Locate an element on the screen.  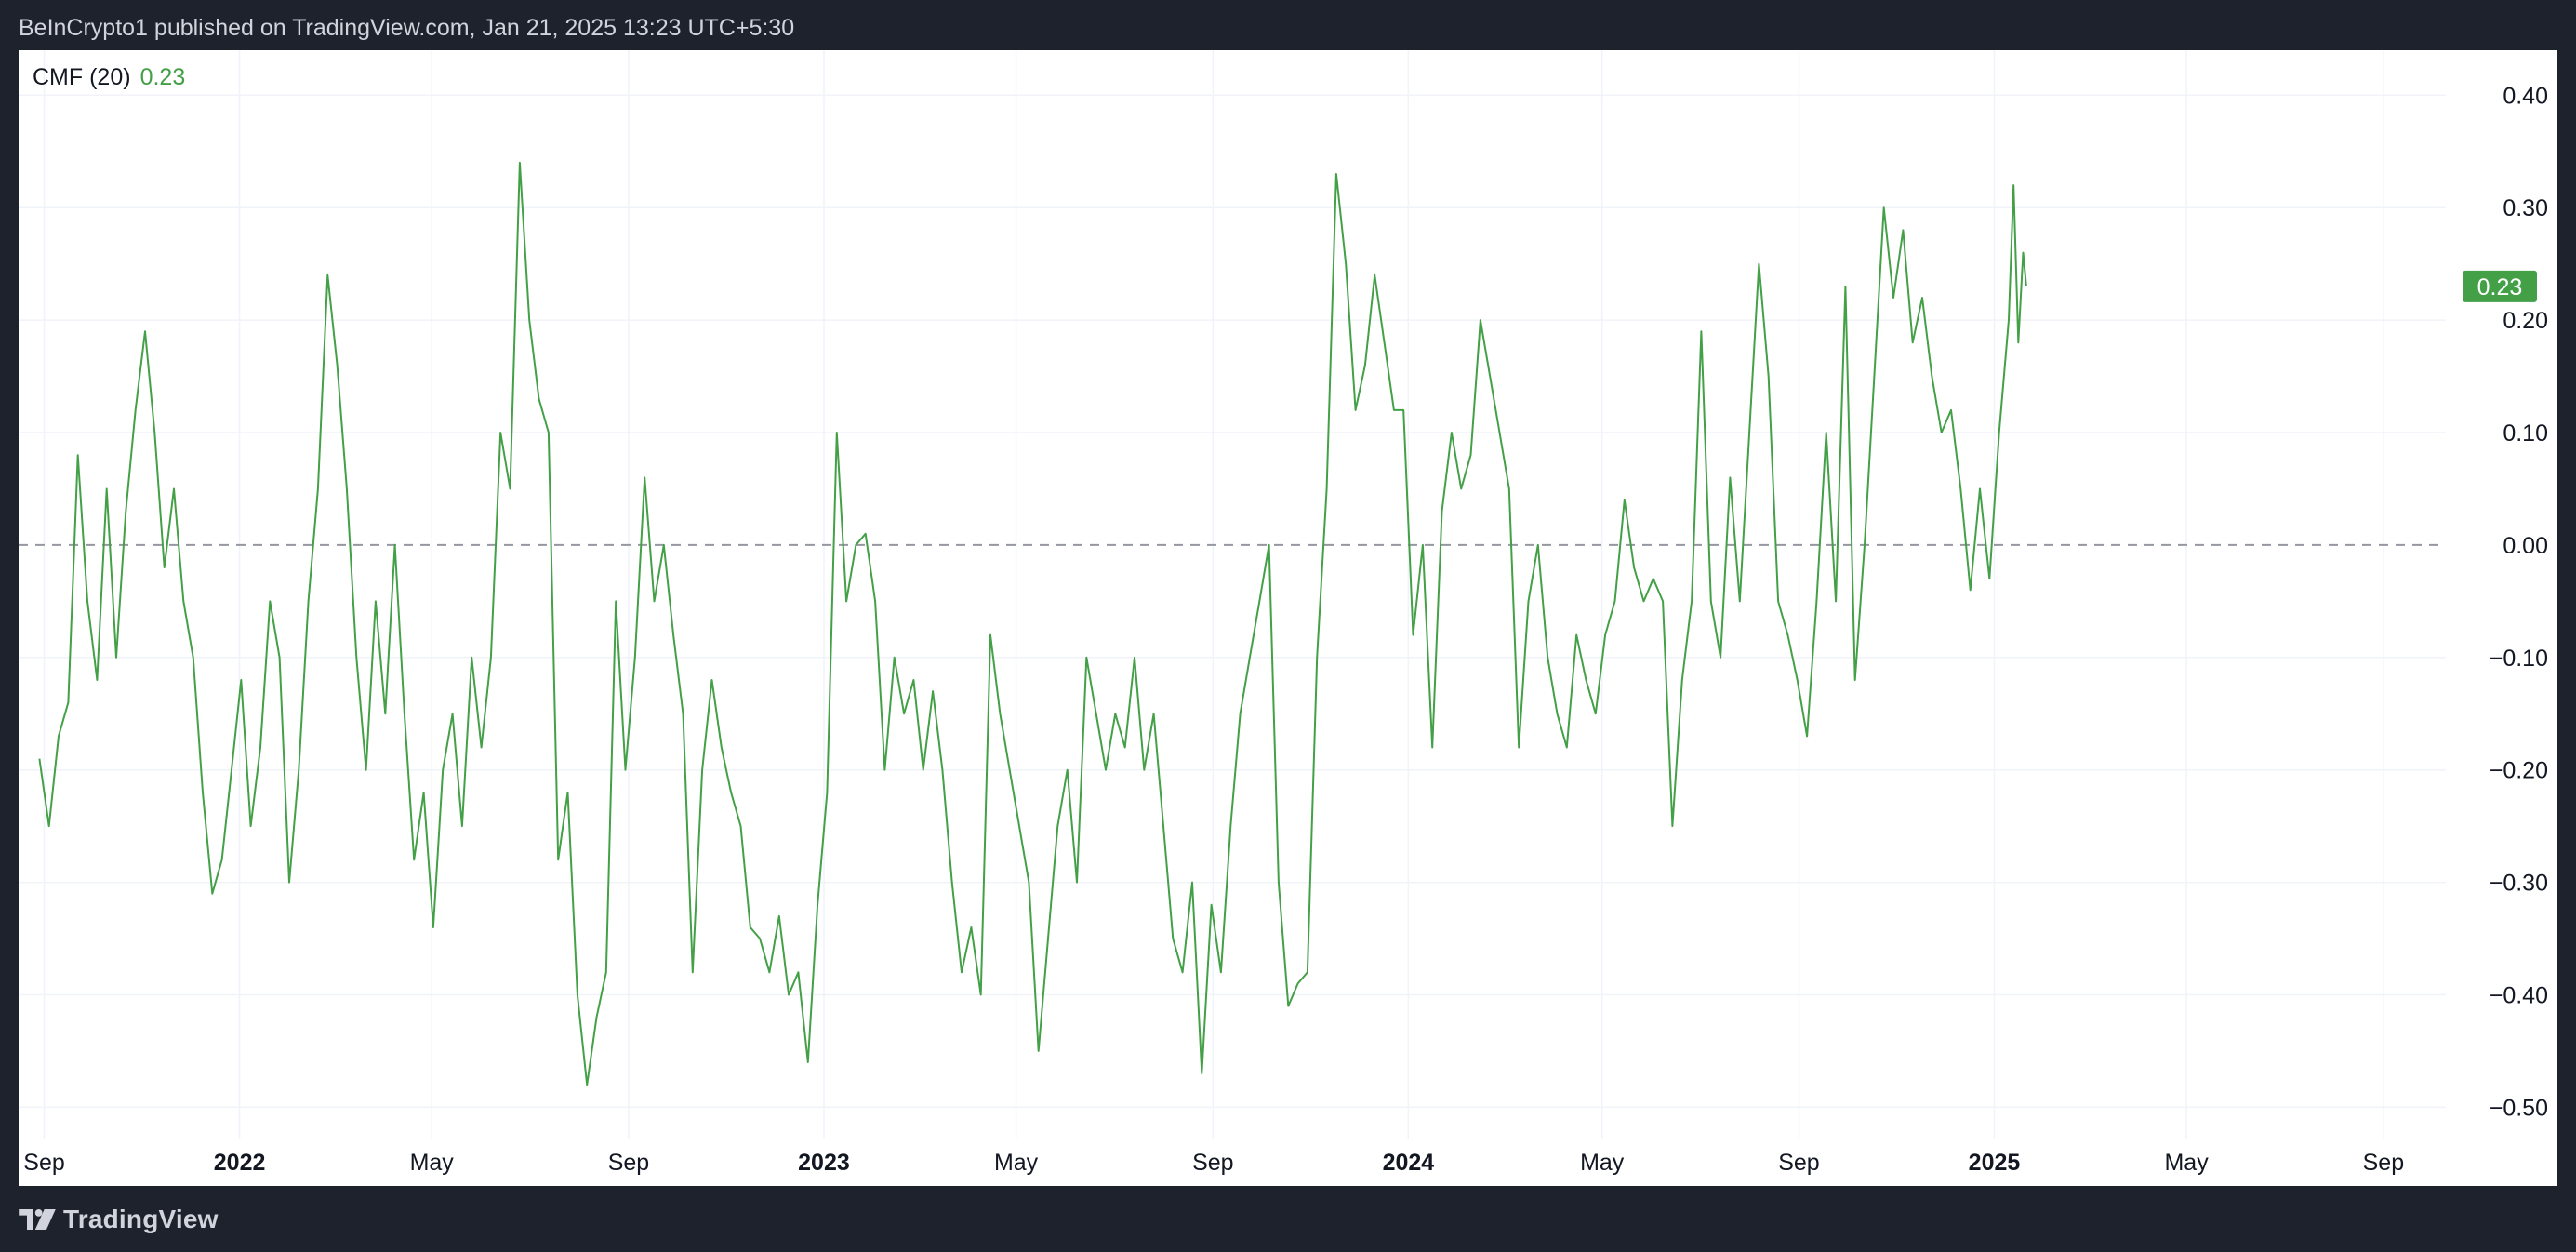
current-value-badge-bg is located at coordinates (2500, 286).